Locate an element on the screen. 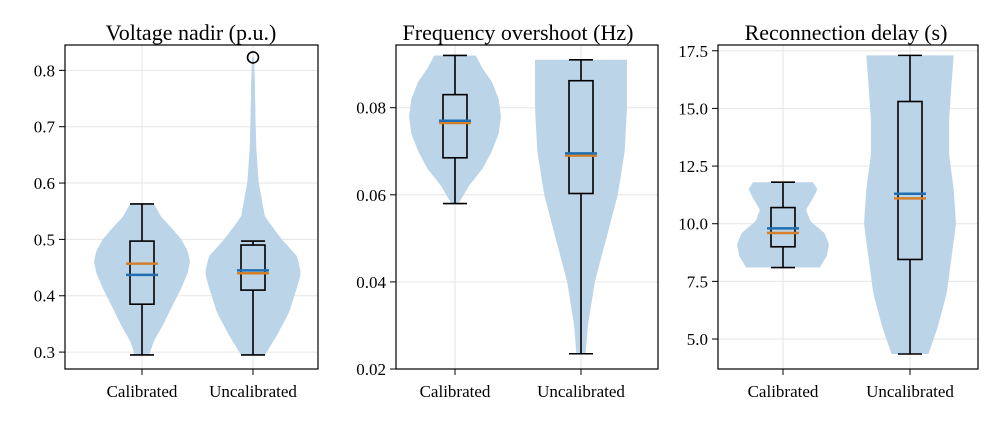  y-tick-label: 10.0 is located at coordinates (693, 224).